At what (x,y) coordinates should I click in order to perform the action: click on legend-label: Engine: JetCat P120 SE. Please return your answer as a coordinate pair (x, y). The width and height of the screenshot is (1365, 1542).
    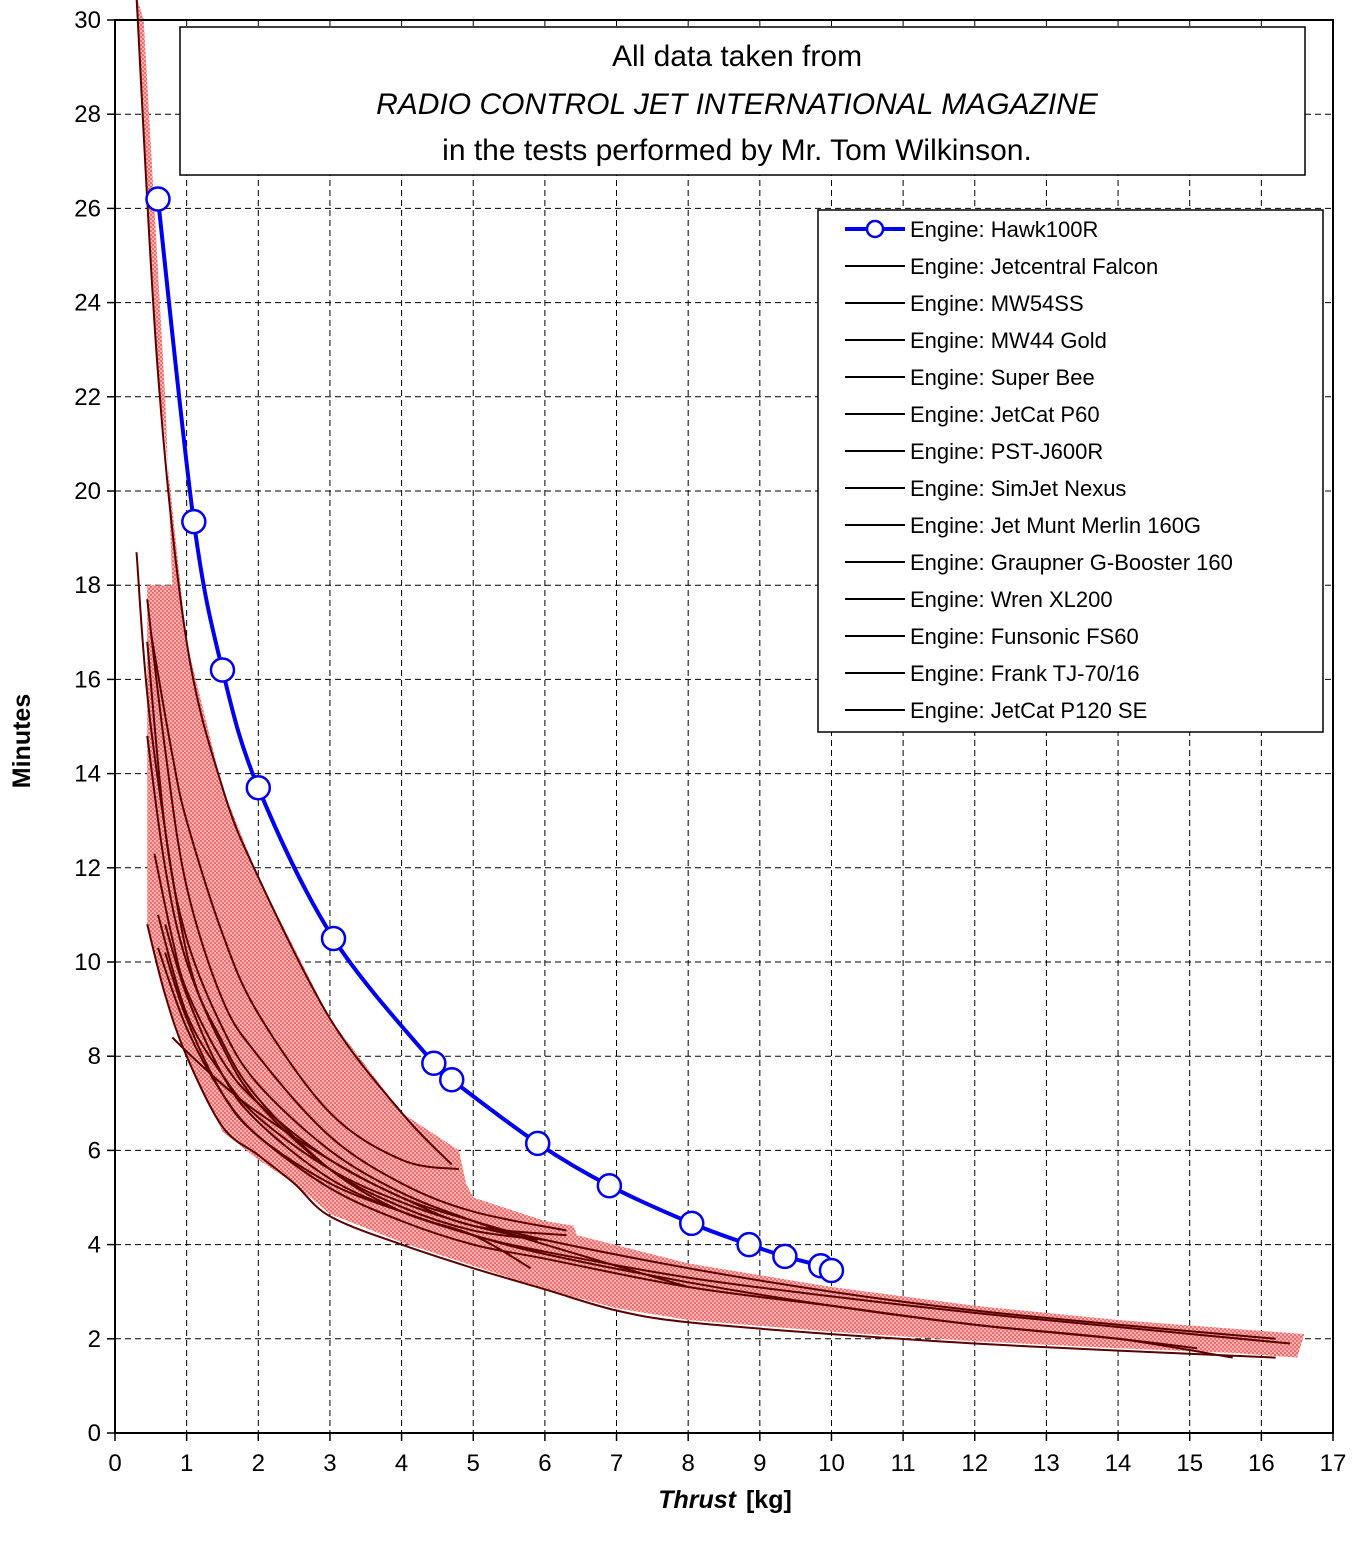
    Looking at the image, I should click on (1028, 710).